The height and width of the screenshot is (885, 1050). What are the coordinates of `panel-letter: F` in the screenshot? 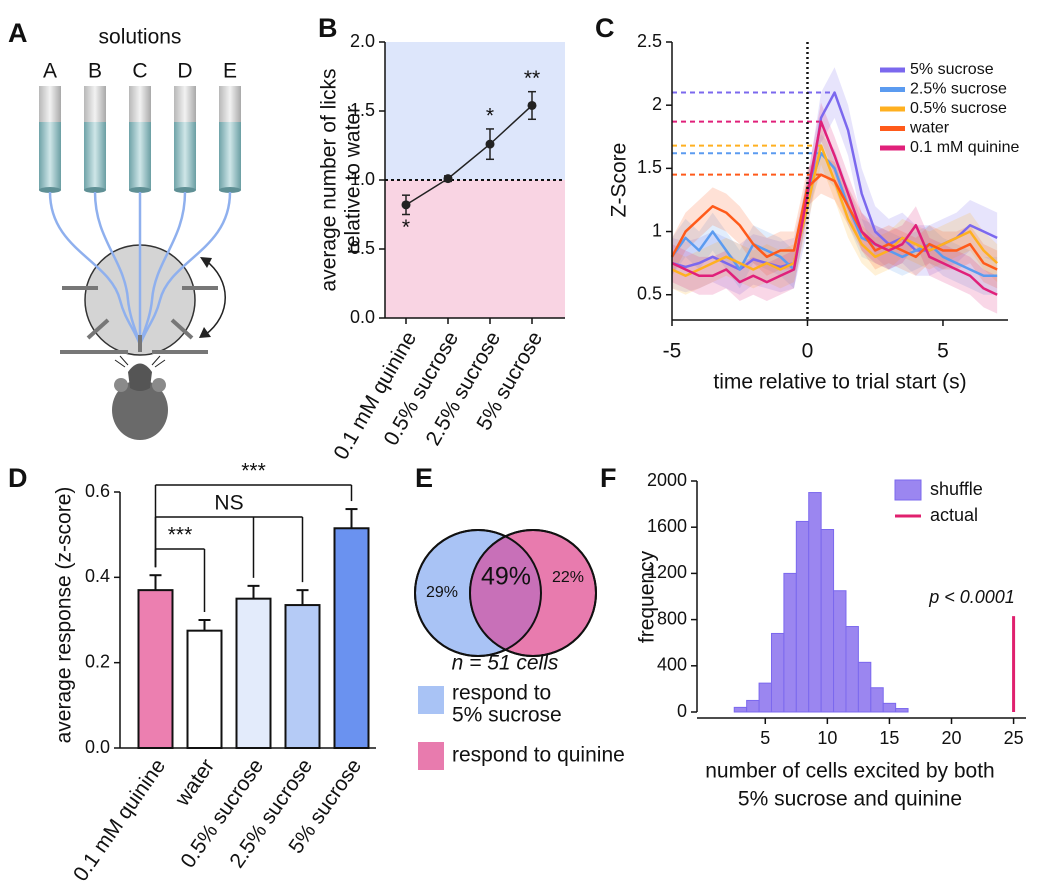 It's located at (608, 478).